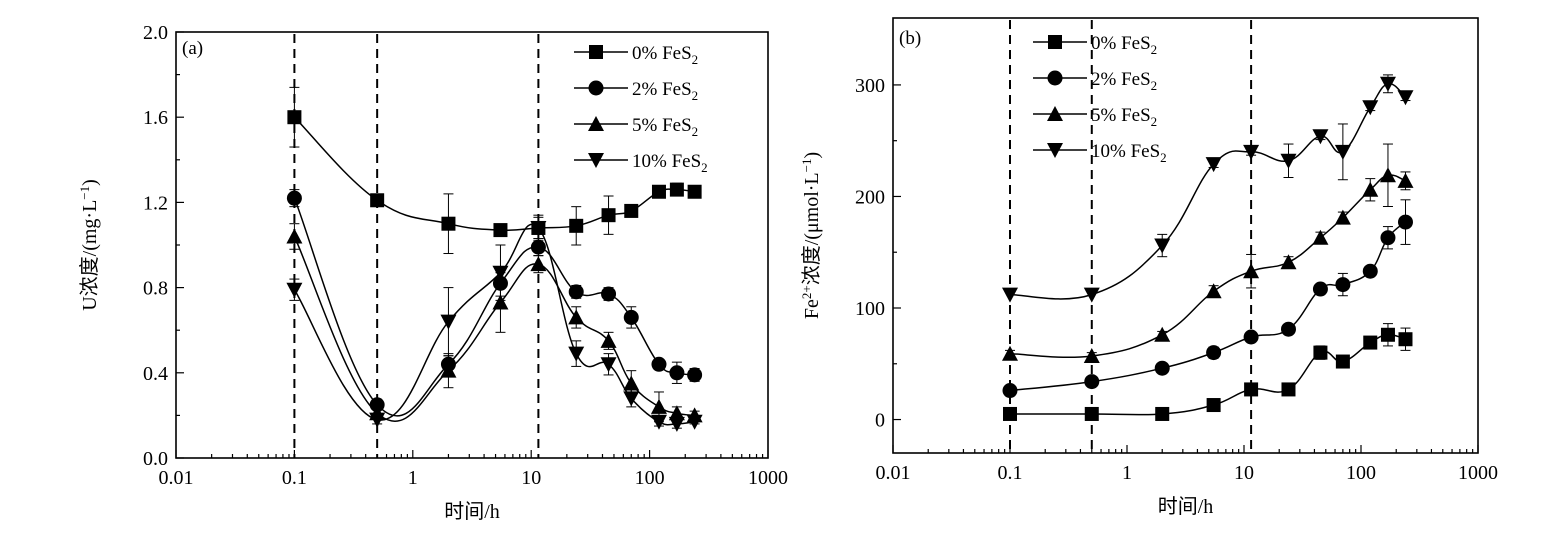 This screenshot has height=541, width=1558. I want to click on y-tick-label: 0.4, so click(155, 374).